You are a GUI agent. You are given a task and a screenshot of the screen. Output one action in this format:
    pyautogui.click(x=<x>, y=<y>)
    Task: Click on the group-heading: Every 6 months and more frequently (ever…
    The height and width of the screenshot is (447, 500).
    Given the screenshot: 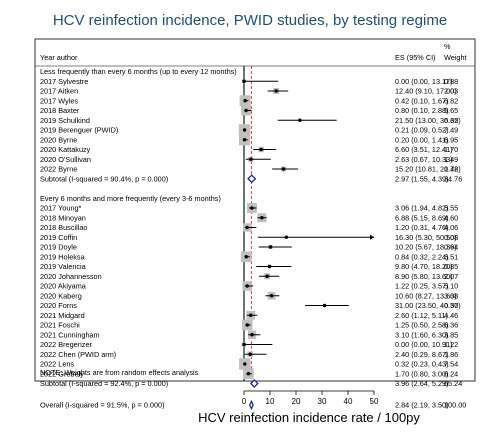 What is the action you would take?
    pyautogui.click(x=130, y=198)
    